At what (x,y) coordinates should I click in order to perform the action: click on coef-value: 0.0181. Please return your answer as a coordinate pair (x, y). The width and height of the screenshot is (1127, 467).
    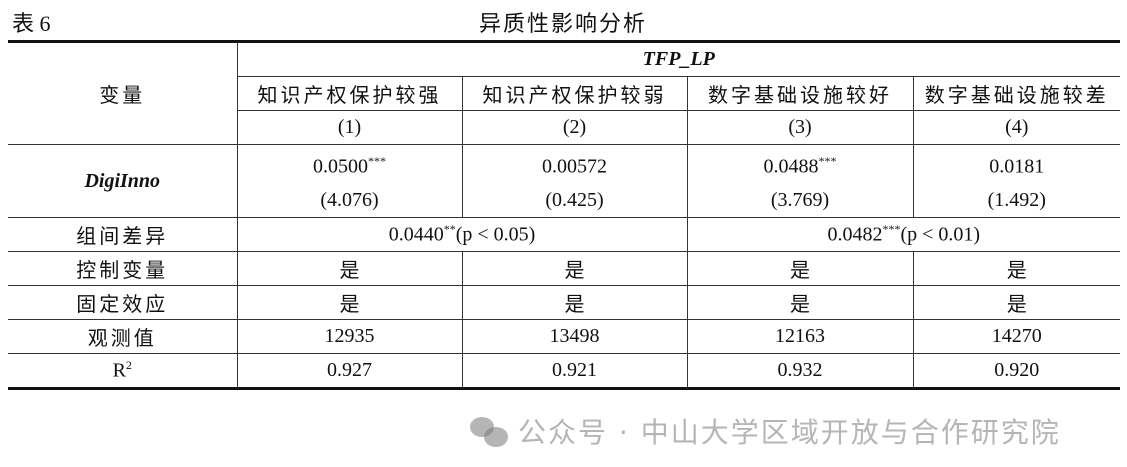
    Looking at the image, I should click on (1017, 166).